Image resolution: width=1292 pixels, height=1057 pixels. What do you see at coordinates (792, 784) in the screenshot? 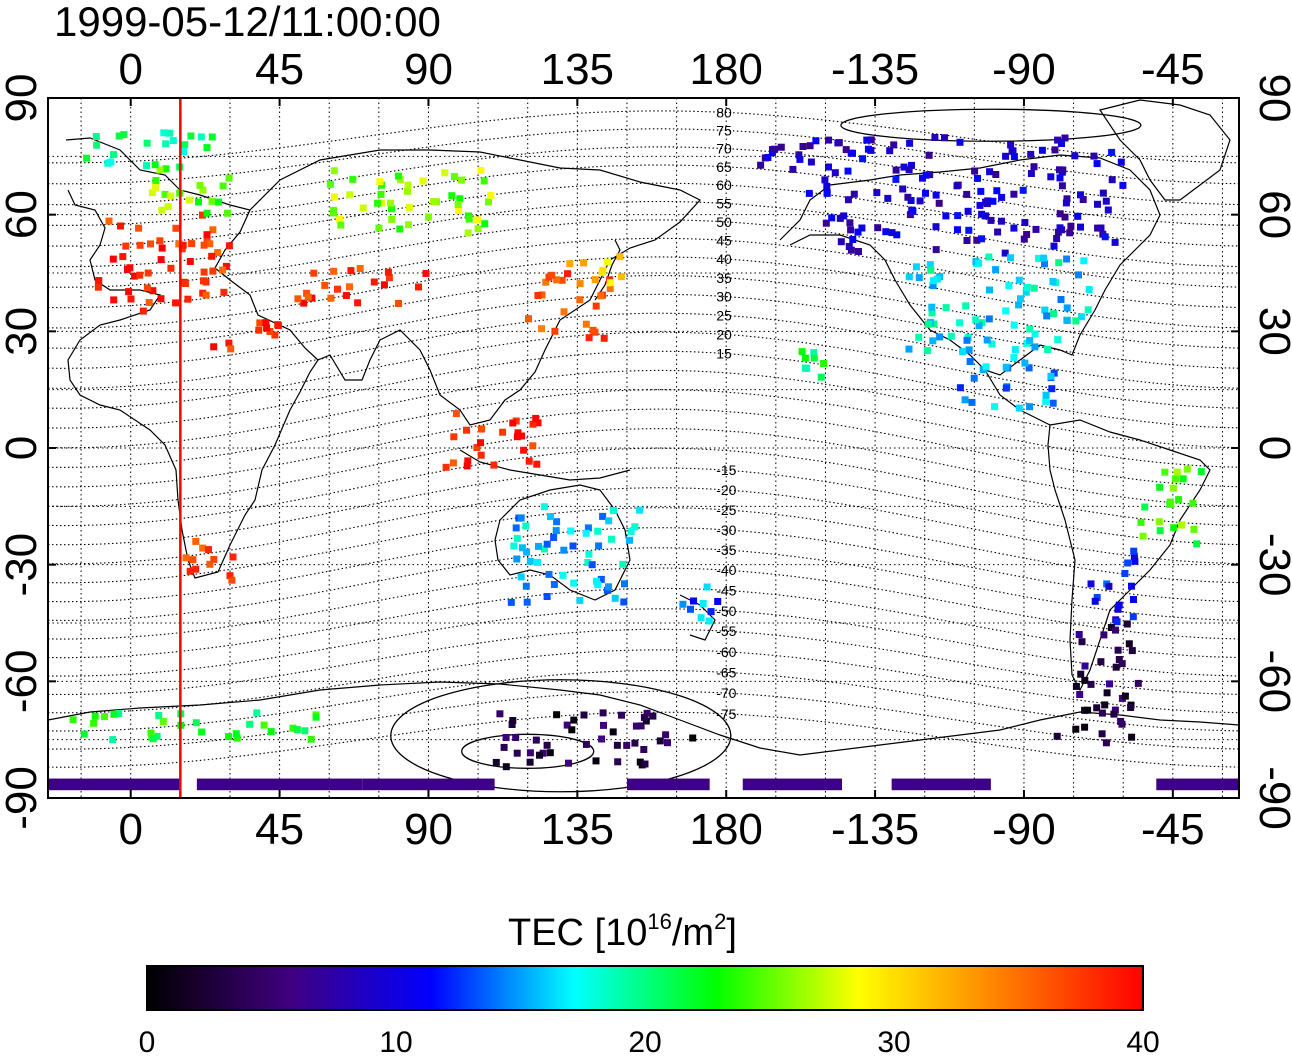
I see `tec-band` at bounding box center [792, 784].